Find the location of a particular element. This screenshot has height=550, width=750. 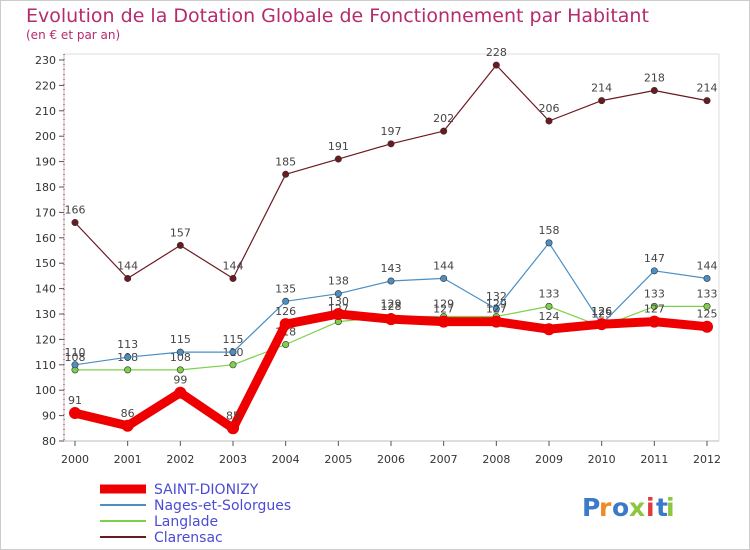

x-tick-label: 2007 is located at coordinates (444, 459).